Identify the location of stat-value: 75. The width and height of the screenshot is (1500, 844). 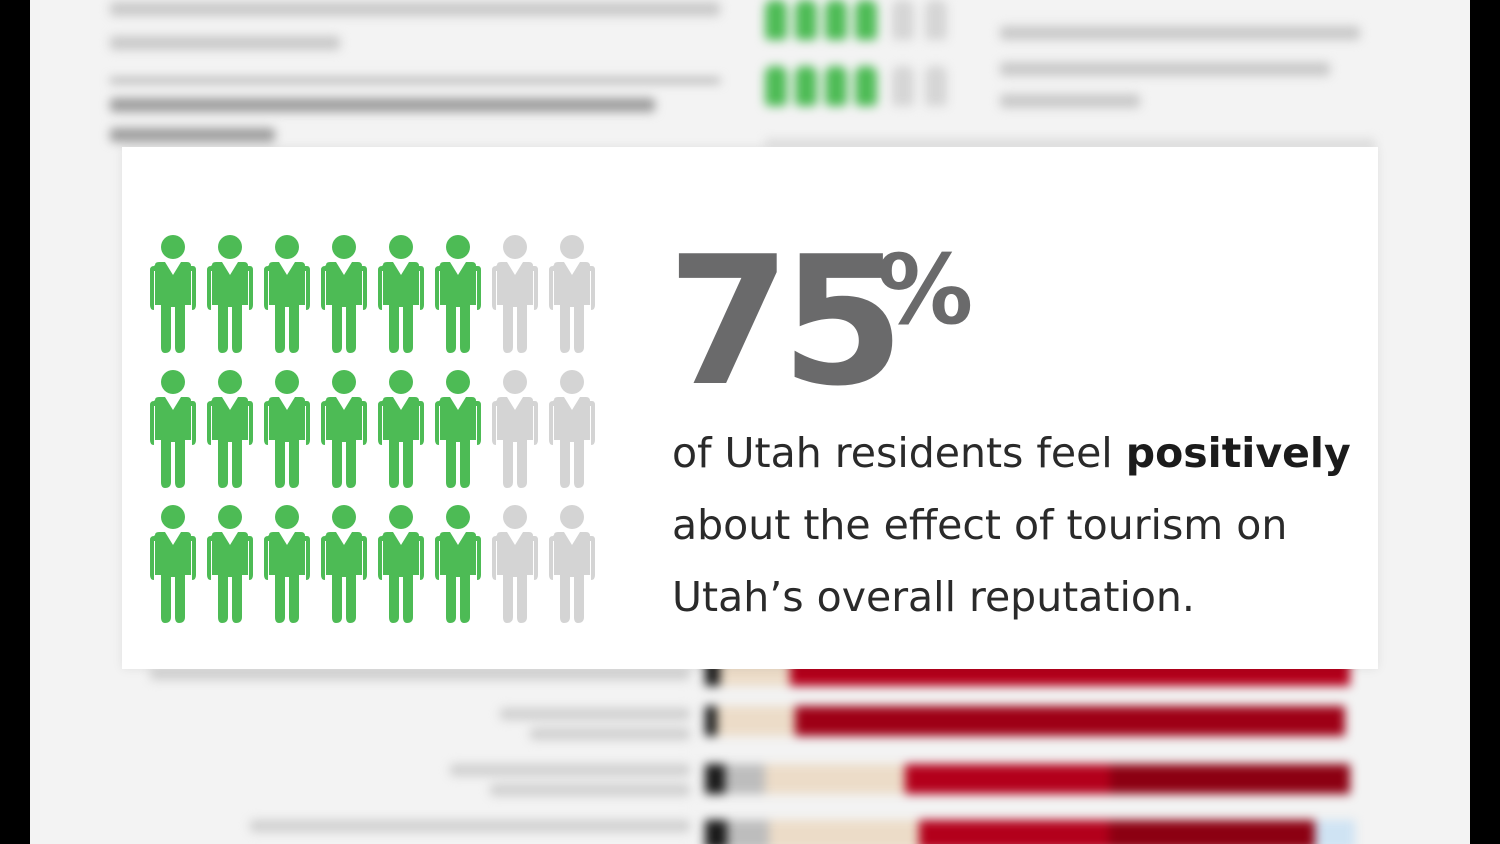
(786, 321).